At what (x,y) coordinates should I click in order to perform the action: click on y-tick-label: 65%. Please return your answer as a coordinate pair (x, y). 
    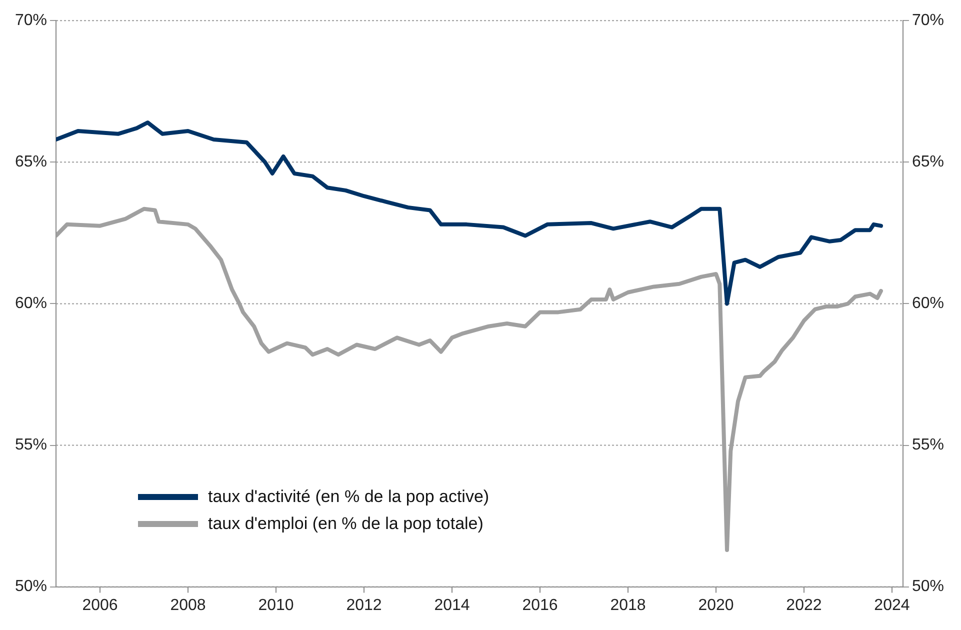
    Looking at the image, I should click on (31, 162).